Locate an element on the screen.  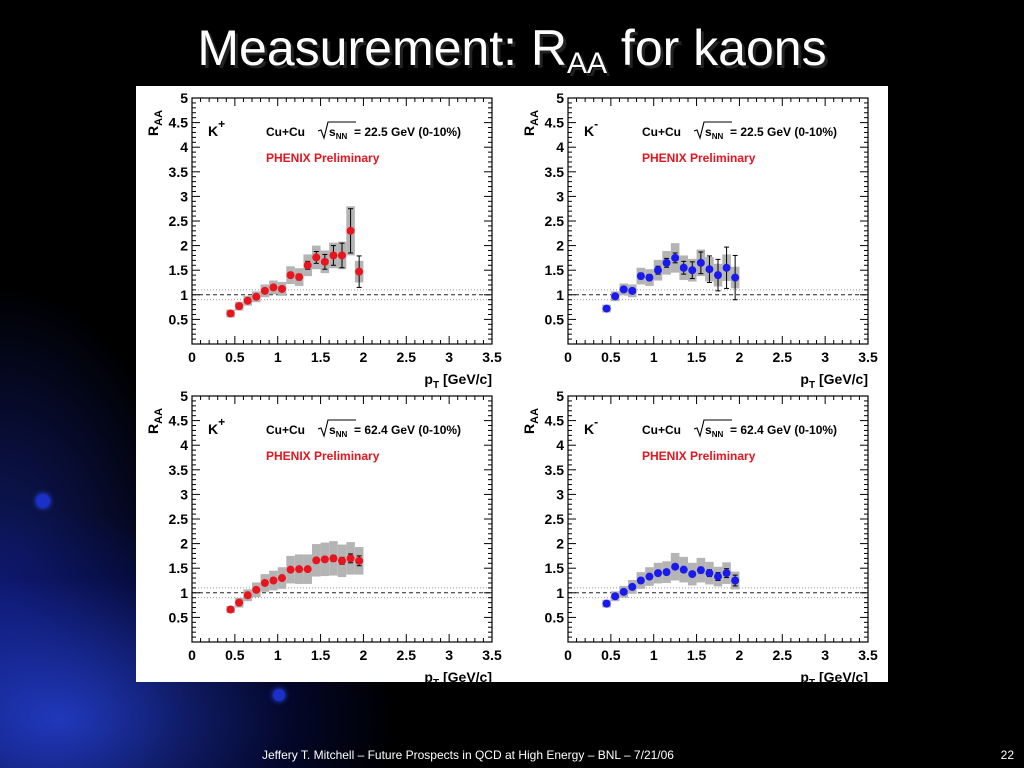
x-tick-label: 1.5 is located at coordinates (697, 655).